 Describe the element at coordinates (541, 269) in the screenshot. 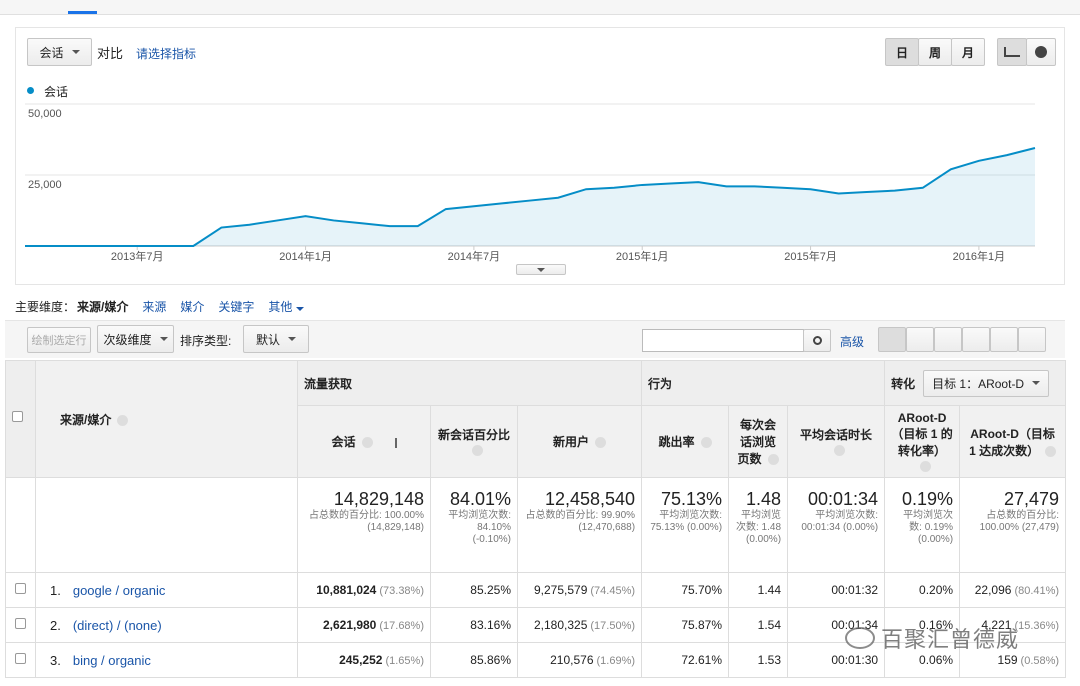

I see `chart-collapse` at that location.